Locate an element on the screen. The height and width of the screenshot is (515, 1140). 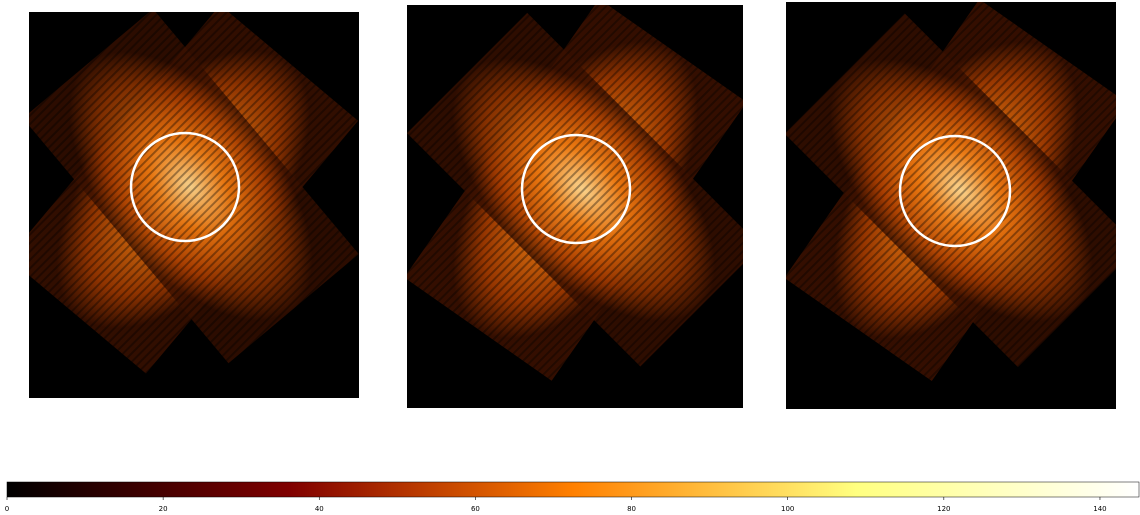
colorbar-tick-label: 40 is located at coordinates (319, 509).